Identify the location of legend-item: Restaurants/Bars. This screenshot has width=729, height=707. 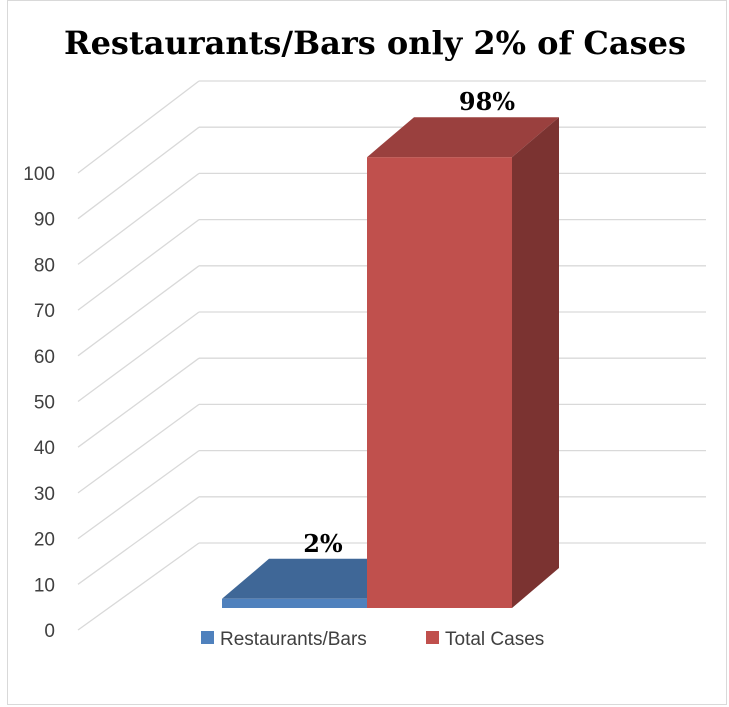
(284, 639).